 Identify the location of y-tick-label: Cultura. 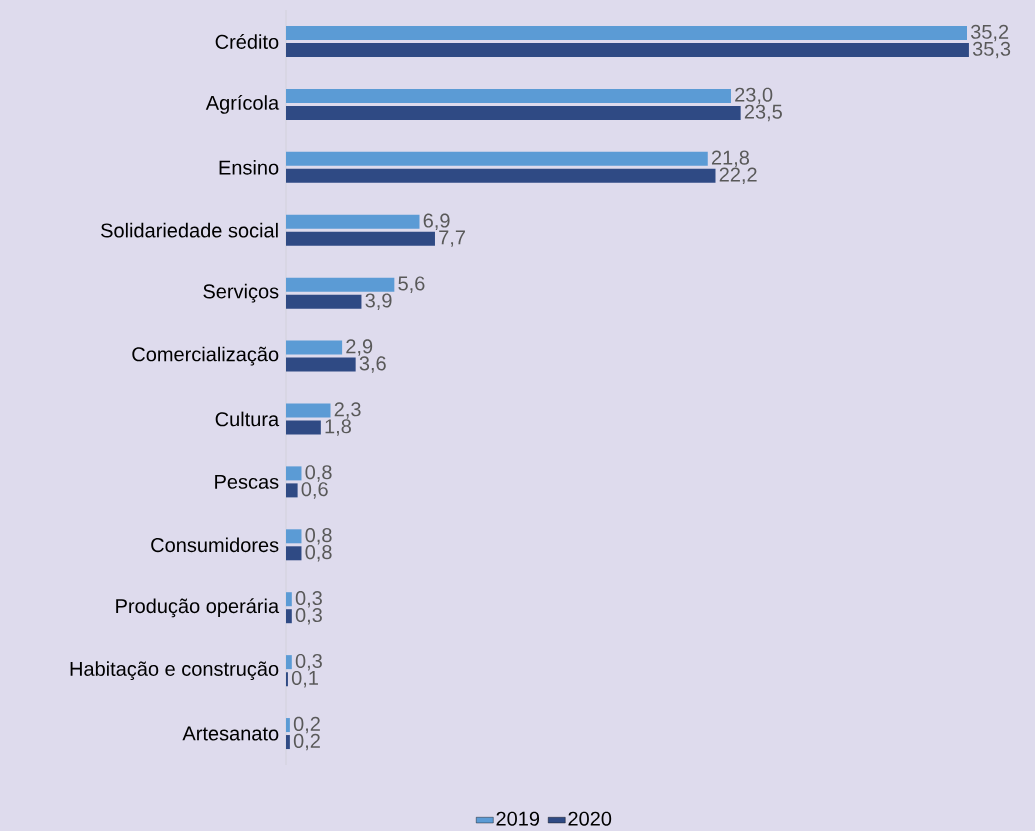
(247, 419).